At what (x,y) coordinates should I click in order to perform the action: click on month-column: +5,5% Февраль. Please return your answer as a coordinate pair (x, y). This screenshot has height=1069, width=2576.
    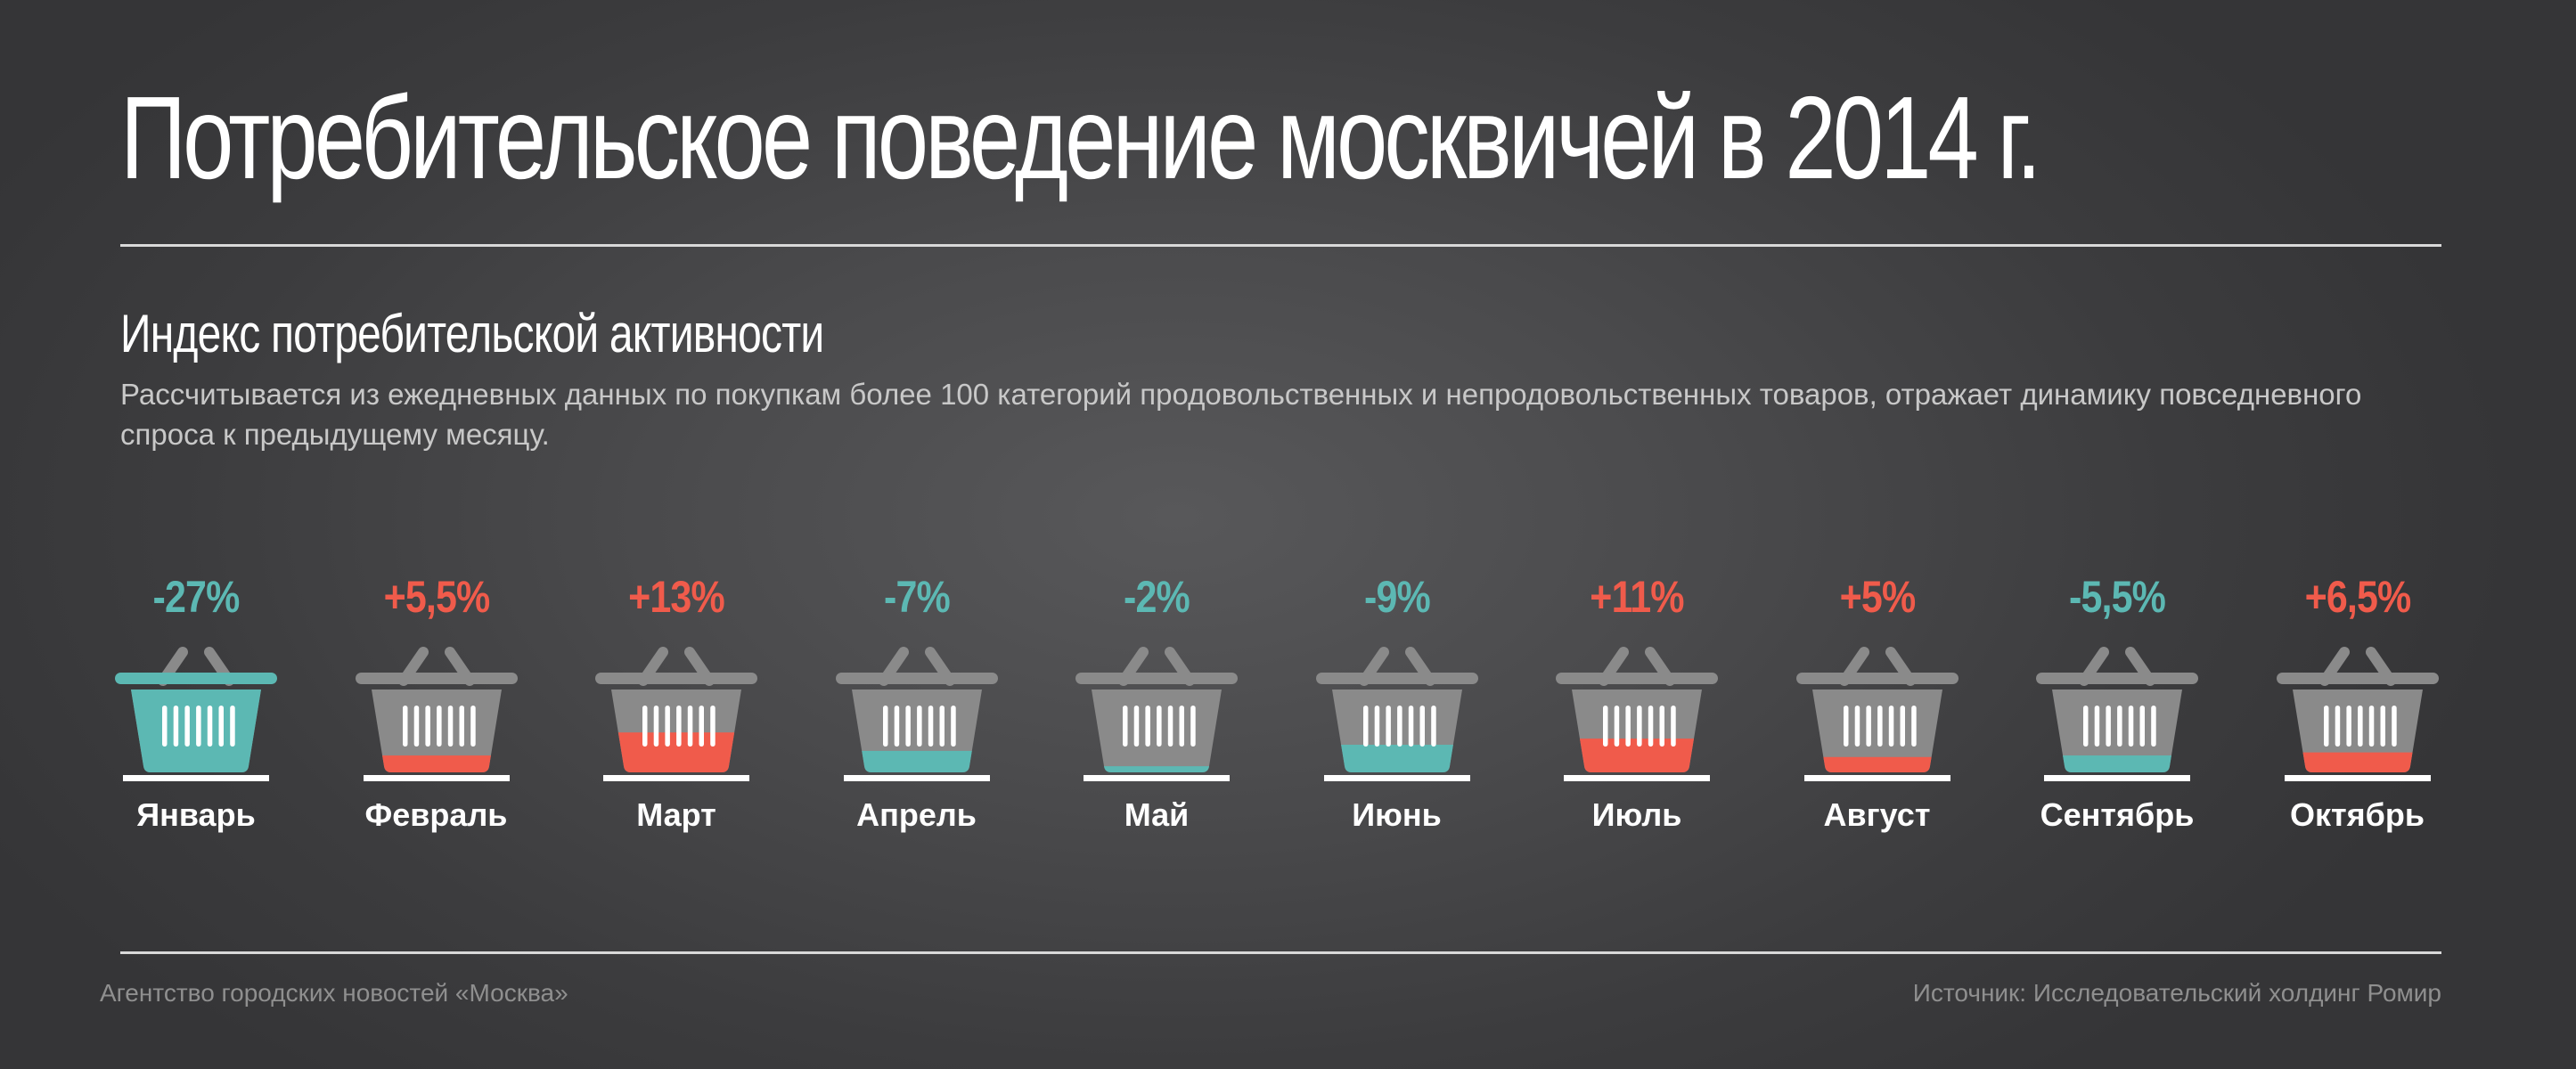
    Looking at the image, I should click on (437, 708).